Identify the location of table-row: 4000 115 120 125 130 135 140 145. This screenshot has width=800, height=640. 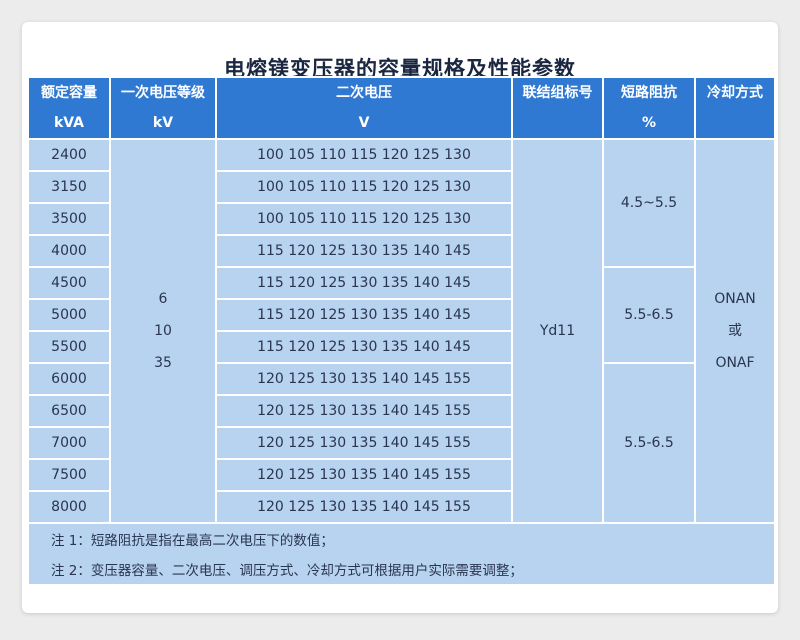
(401, 251).